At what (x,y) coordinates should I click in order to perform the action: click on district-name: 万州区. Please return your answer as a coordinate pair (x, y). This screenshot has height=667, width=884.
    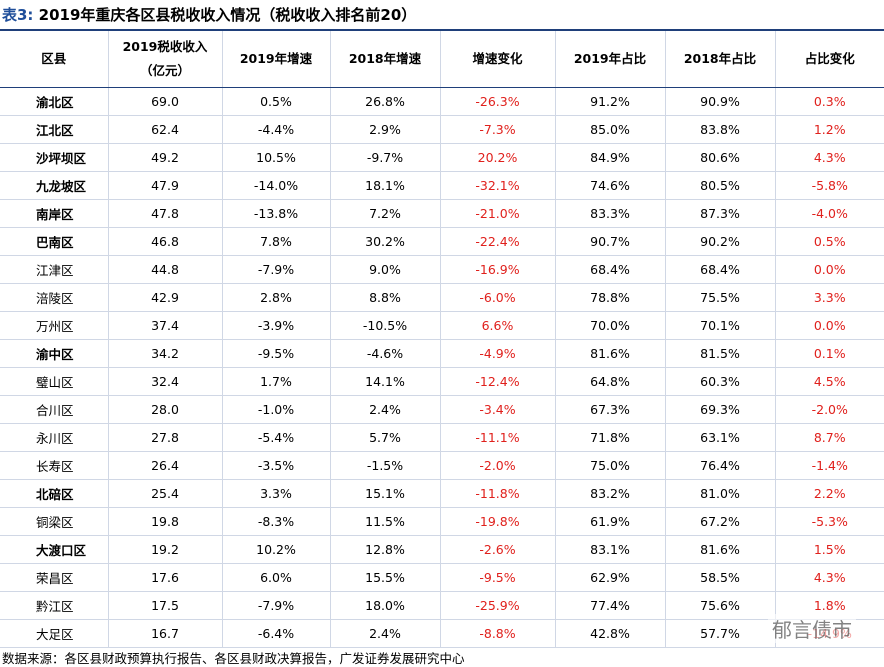
    Looking at the image, I should click on (54, 325).